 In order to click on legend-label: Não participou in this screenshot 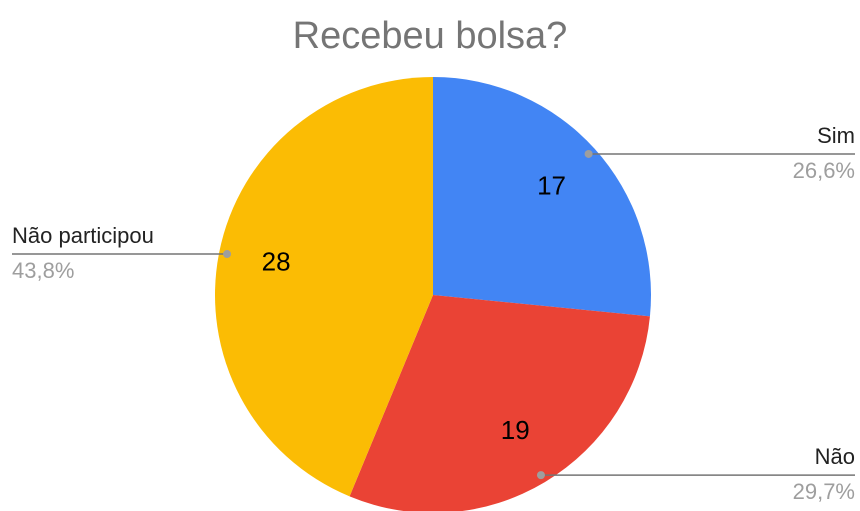, I will do `click(83, 235)`.